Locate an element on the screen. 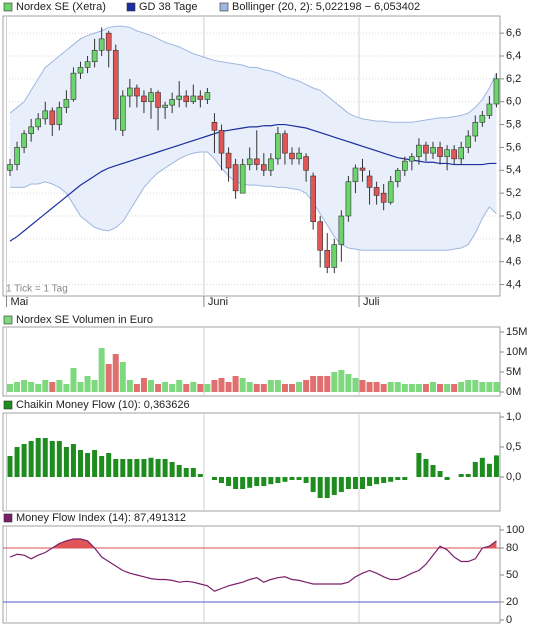 This screenshot has height=629, width=545. y-tick-label: 5M is located at coordinates (513, 372).